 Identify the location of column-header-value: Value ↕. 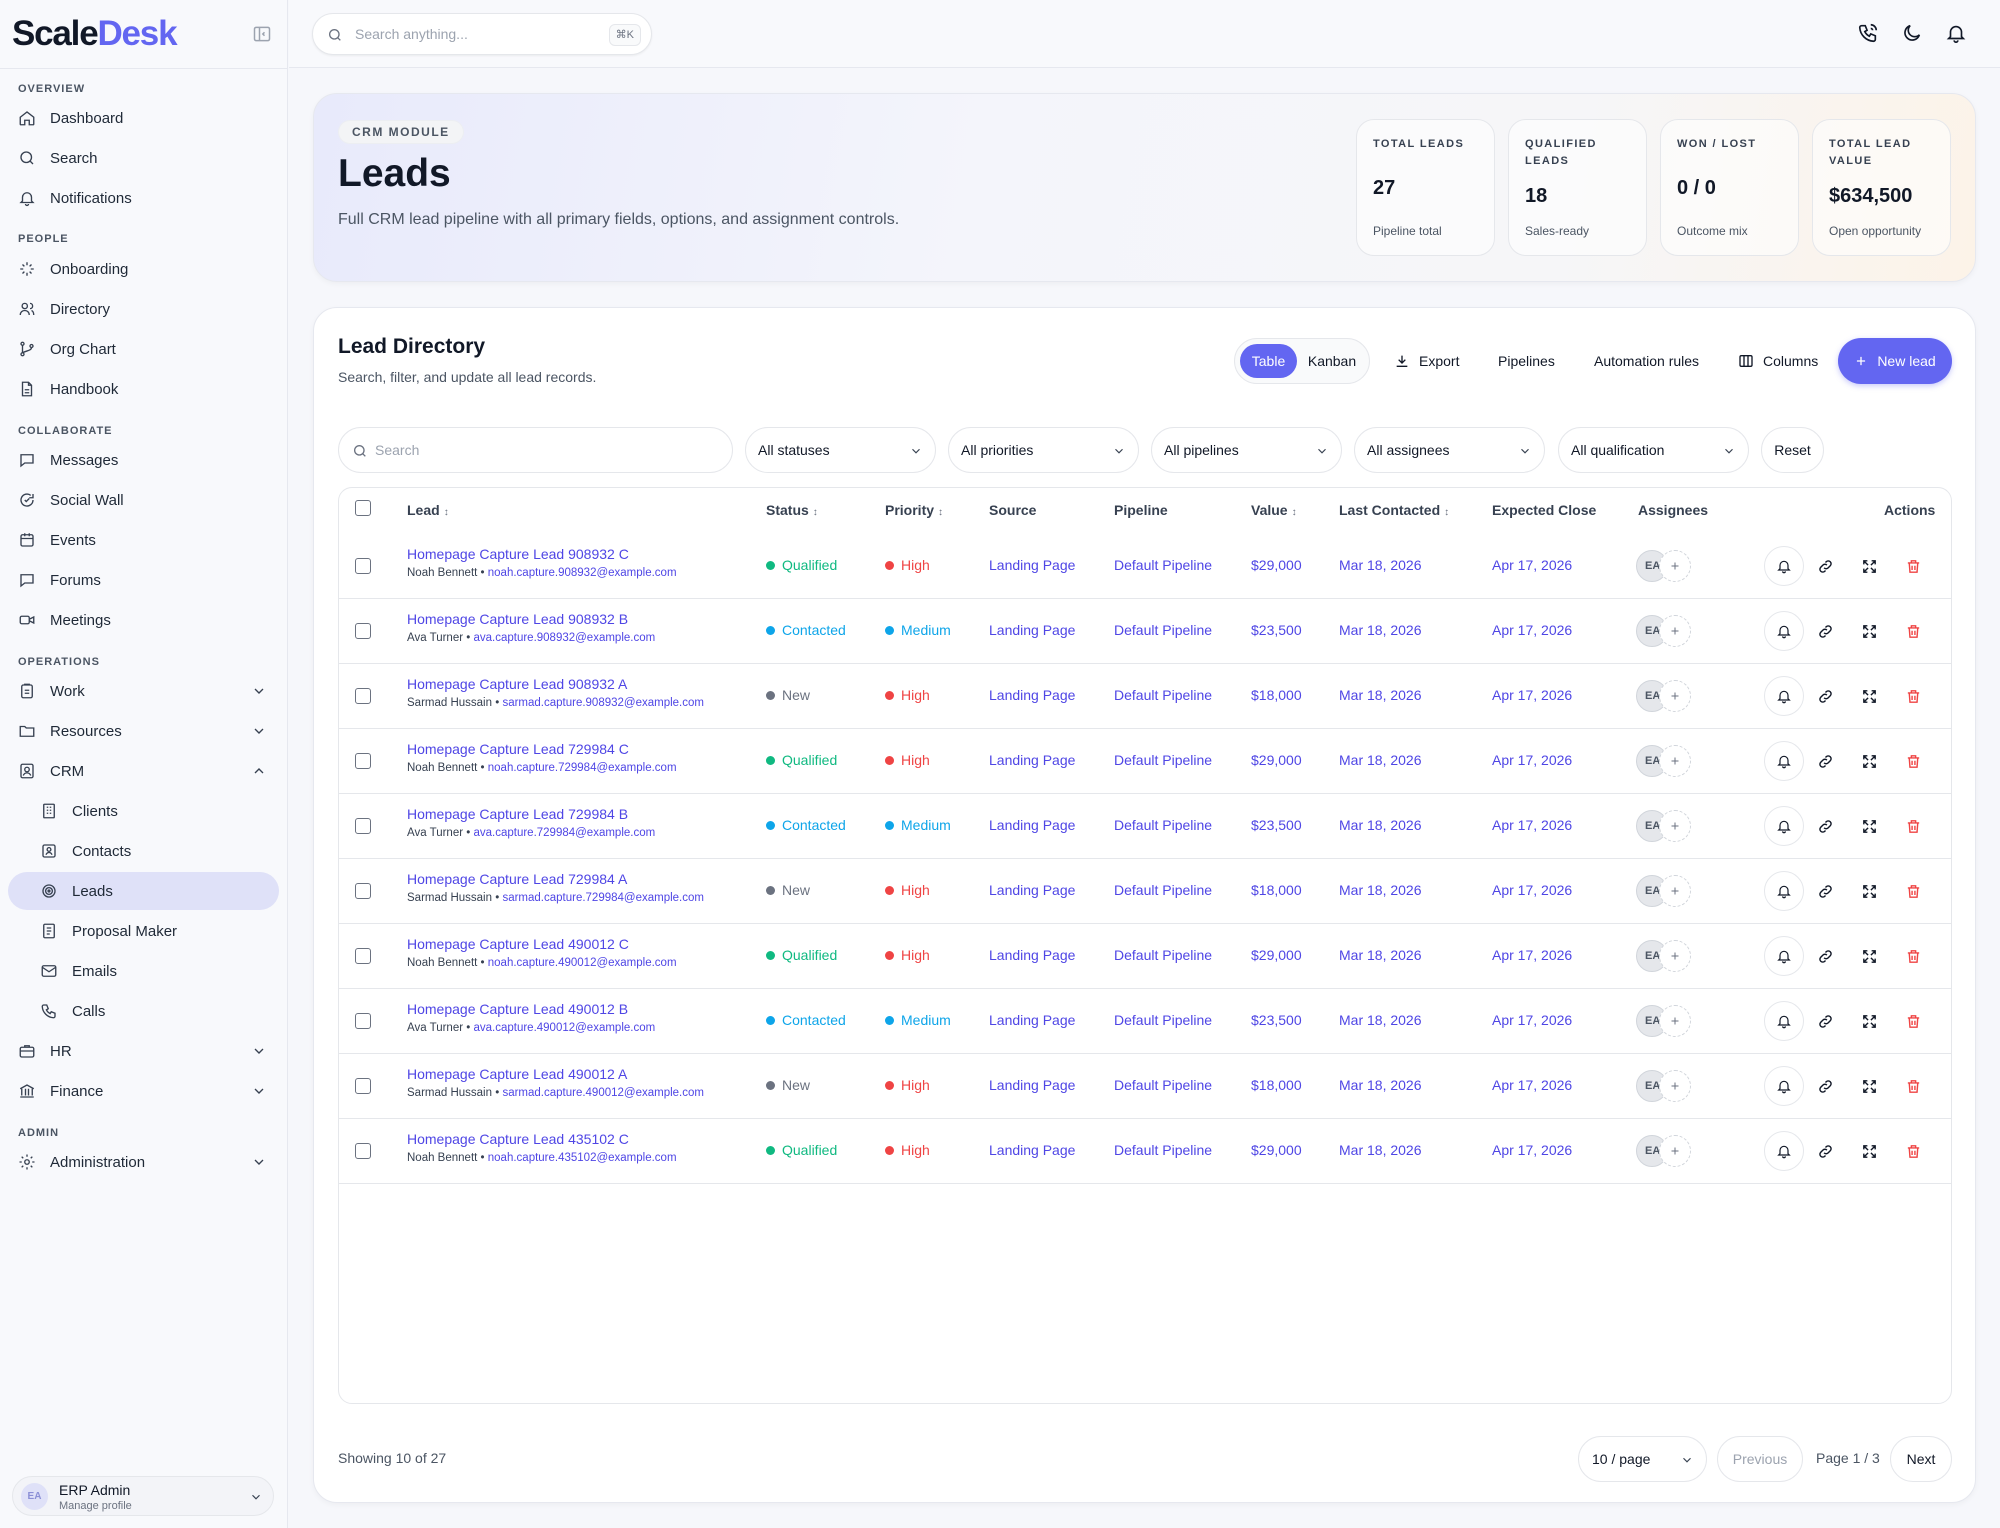
(1274, 510).